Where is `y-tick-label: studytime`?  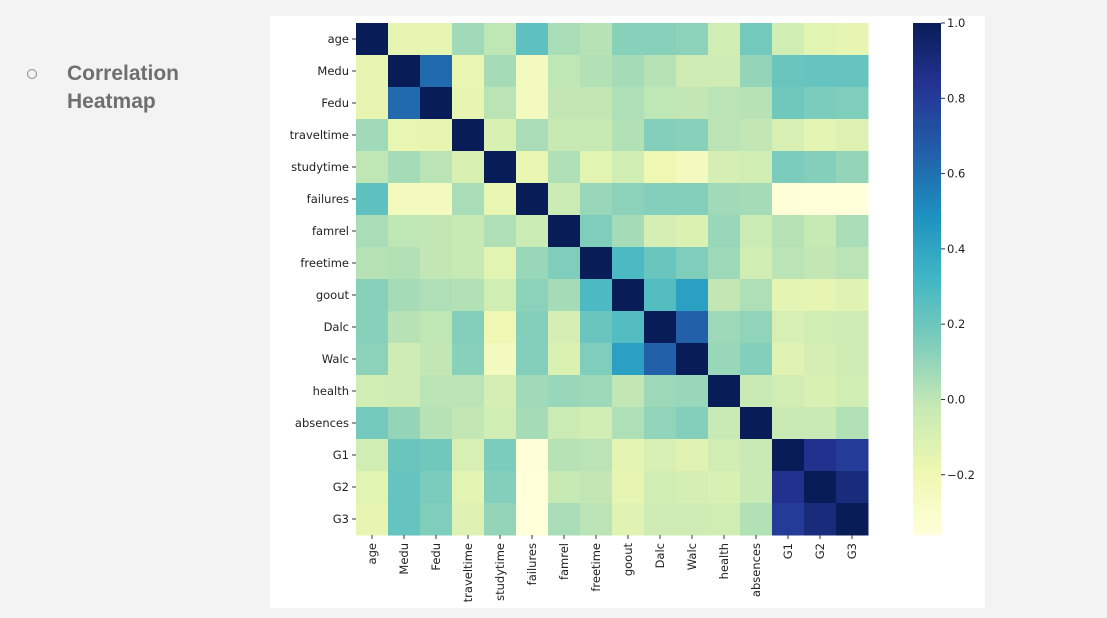
y-tick-label: studytime is located at coordinates (320, 167).